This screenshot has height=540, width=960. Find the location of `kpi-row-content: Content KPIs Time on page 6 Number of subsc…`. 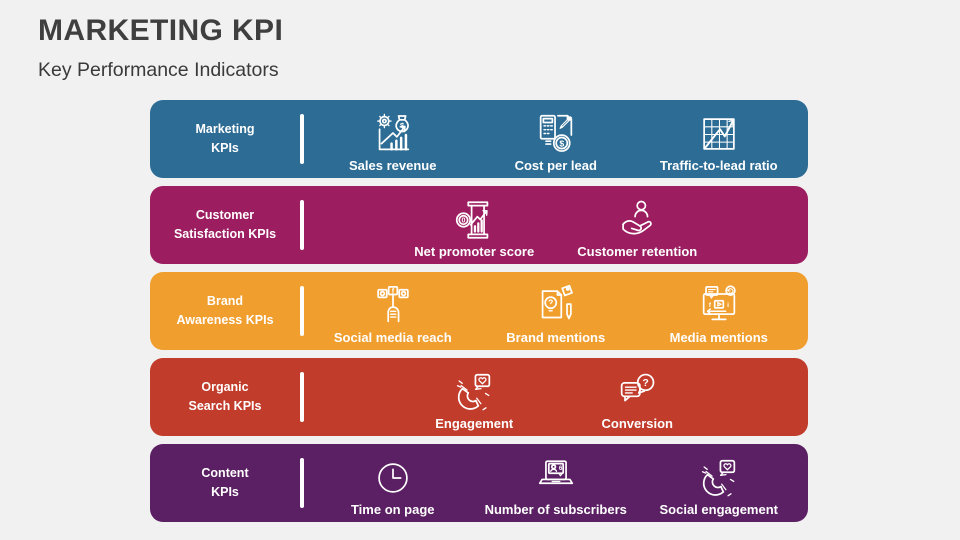

kpi-row-content: Content KPIs Time on page 6 Number of subsc… is located at coordinates (479, 483).